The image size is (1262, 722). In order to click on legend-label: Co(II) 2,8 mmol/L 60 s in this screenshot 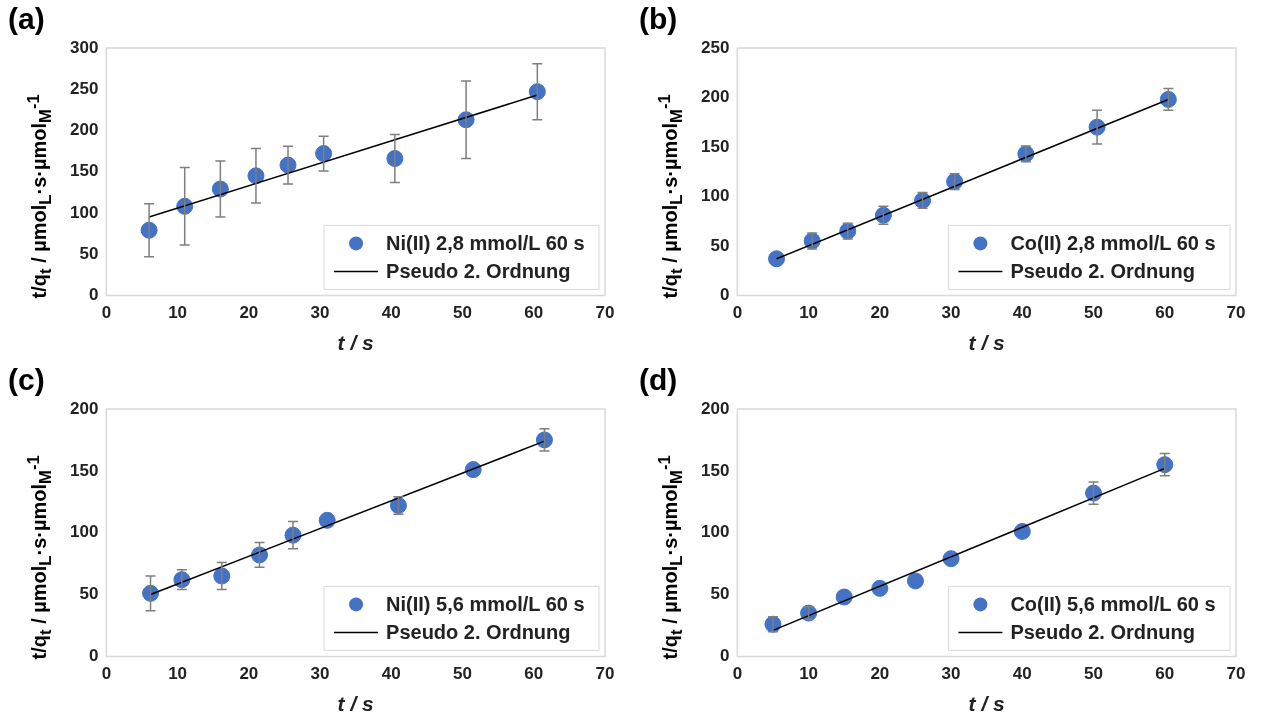, I will do `click(1113, 242)`.